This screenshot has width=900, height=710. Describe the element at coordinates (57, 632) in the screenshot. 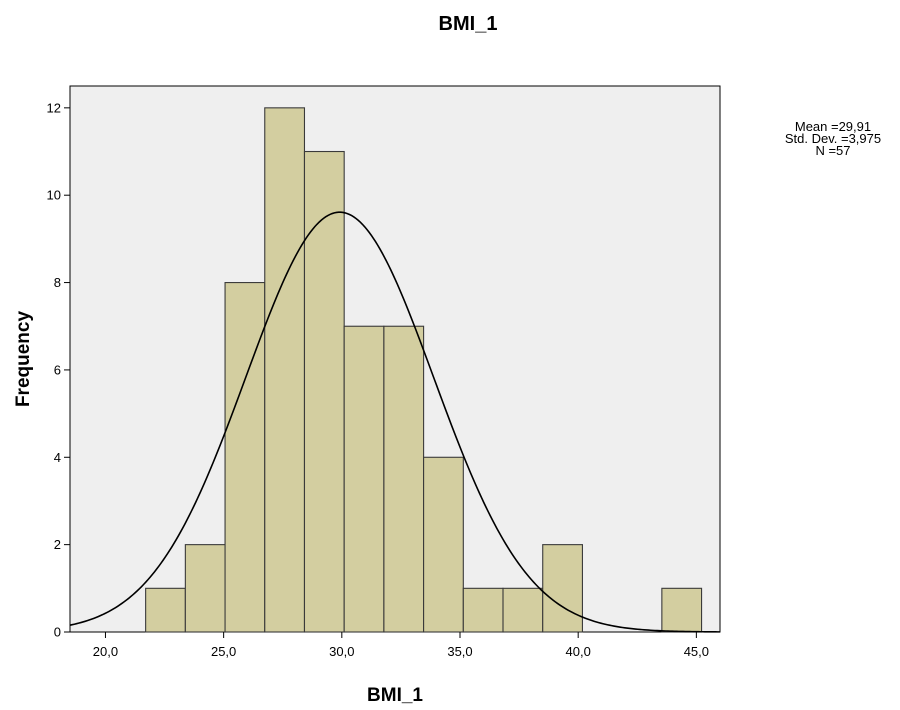

I see `y-tick-label: 0` at that location.